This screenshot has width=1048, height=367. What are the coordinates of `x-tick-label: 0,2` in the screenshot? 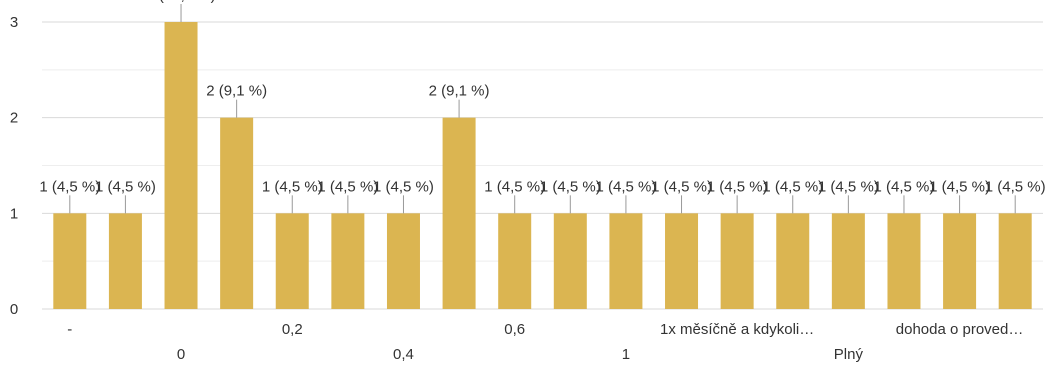 It's located at (292, 329).